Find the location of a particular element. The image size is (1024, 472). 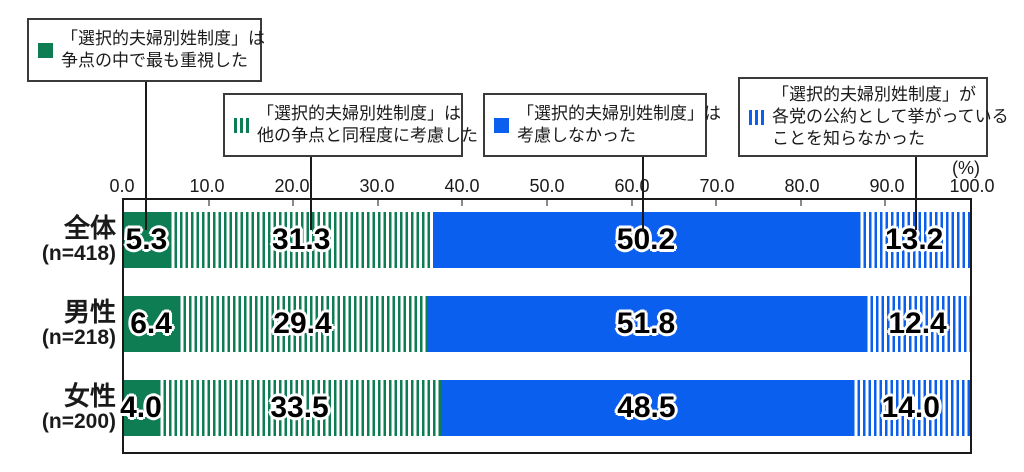

legend-box-most-important: 「選択的夫婦別姓制度」は 争点の中で最も重視した is located at coordinates (146, 50).